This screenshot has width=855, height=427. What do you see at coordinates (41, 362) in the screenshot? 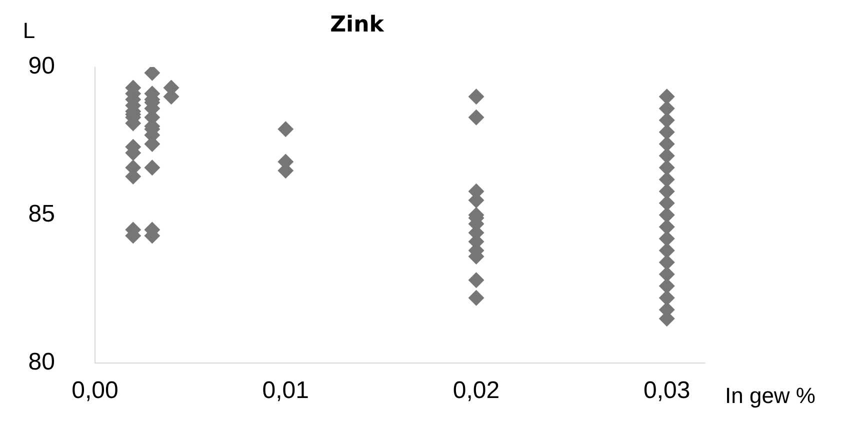
I see `y-tick-label: 80` at bounding box center [41, 362].